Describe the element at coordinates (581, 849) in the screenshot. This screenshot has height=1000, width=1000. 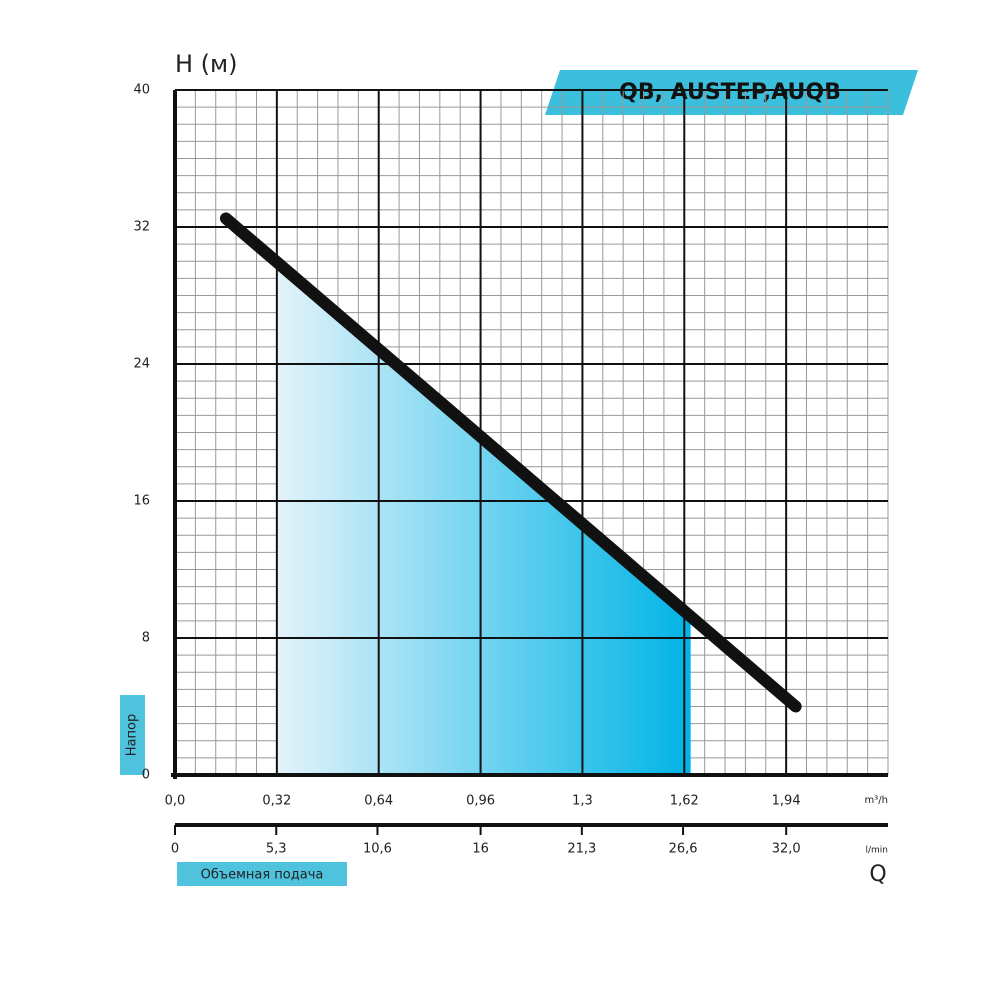
I see `x2-tick-label: 21,3` at that location.